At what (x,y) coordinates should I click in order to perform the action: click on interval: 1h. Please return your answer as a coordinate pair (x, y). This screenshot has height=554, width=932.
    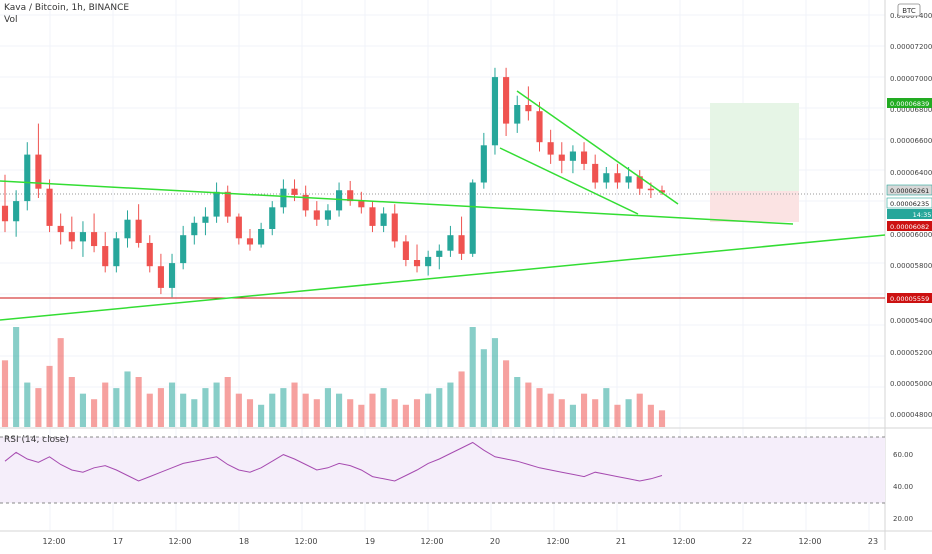
    Looking at the image, I should click on (77, 8).